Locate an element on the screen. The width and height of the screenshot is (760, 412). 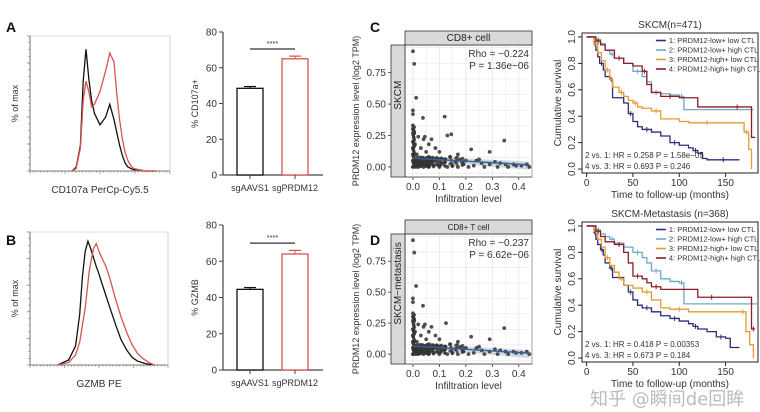
km-title: SKCM-Metastasis (n=368) is located at coordinates (670, 214).